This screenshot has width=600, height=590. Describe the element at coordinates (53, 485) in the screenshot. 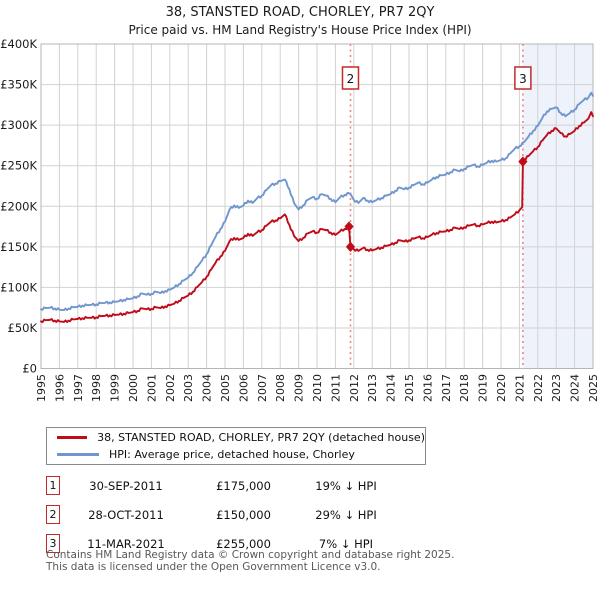

I see `transaction-number-badge: 1` at that location.